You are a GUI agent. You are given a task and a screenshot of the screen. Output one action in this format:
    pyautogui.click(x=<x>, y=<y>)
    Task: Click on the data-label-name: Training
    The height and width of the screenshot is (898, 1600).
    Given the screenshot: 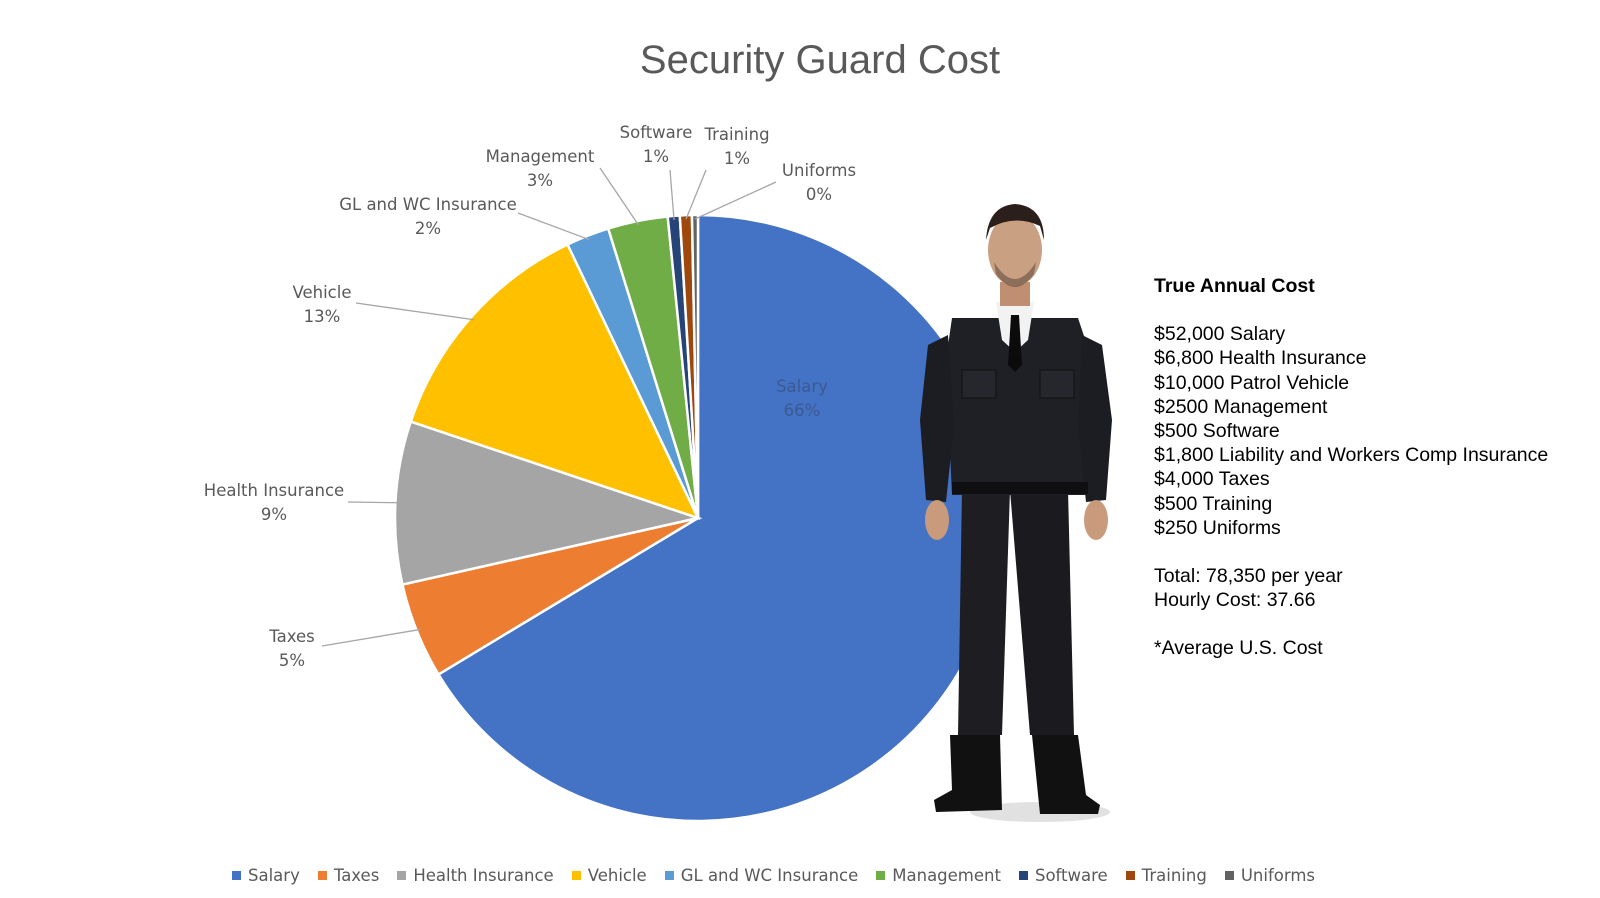 What is the action you would take?
    pyautogui.click(x=736, y=134)
    